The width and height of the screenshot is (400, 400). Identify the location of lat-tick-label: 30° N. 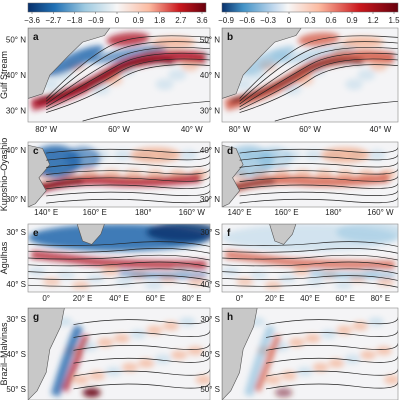
(210, 111).